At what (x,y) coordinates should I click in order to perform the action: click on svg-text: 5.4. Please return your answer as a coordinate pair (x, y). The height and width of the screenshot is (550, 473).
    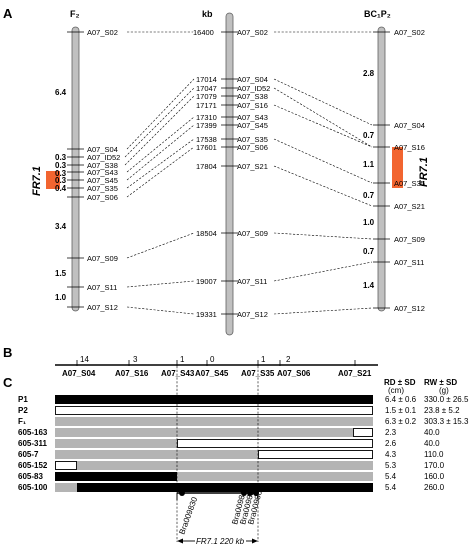
    Looking at the image, I should click on (391, 487).